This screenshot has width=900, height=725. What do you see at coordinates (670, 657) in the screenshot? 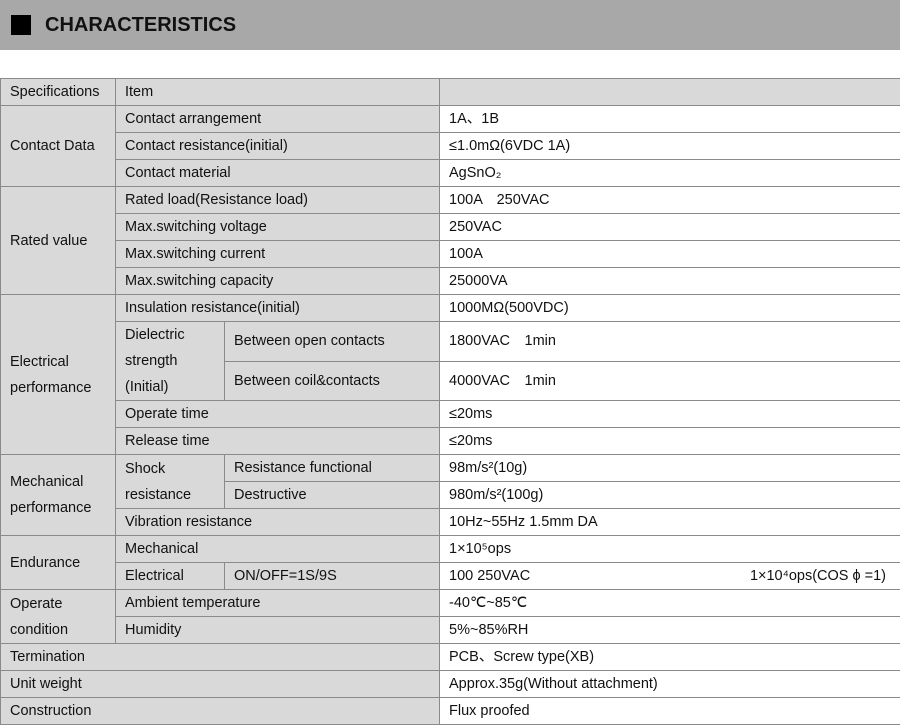
I see `item-value: PCB、Screw type(XB)` at bounding box center [670, 657].